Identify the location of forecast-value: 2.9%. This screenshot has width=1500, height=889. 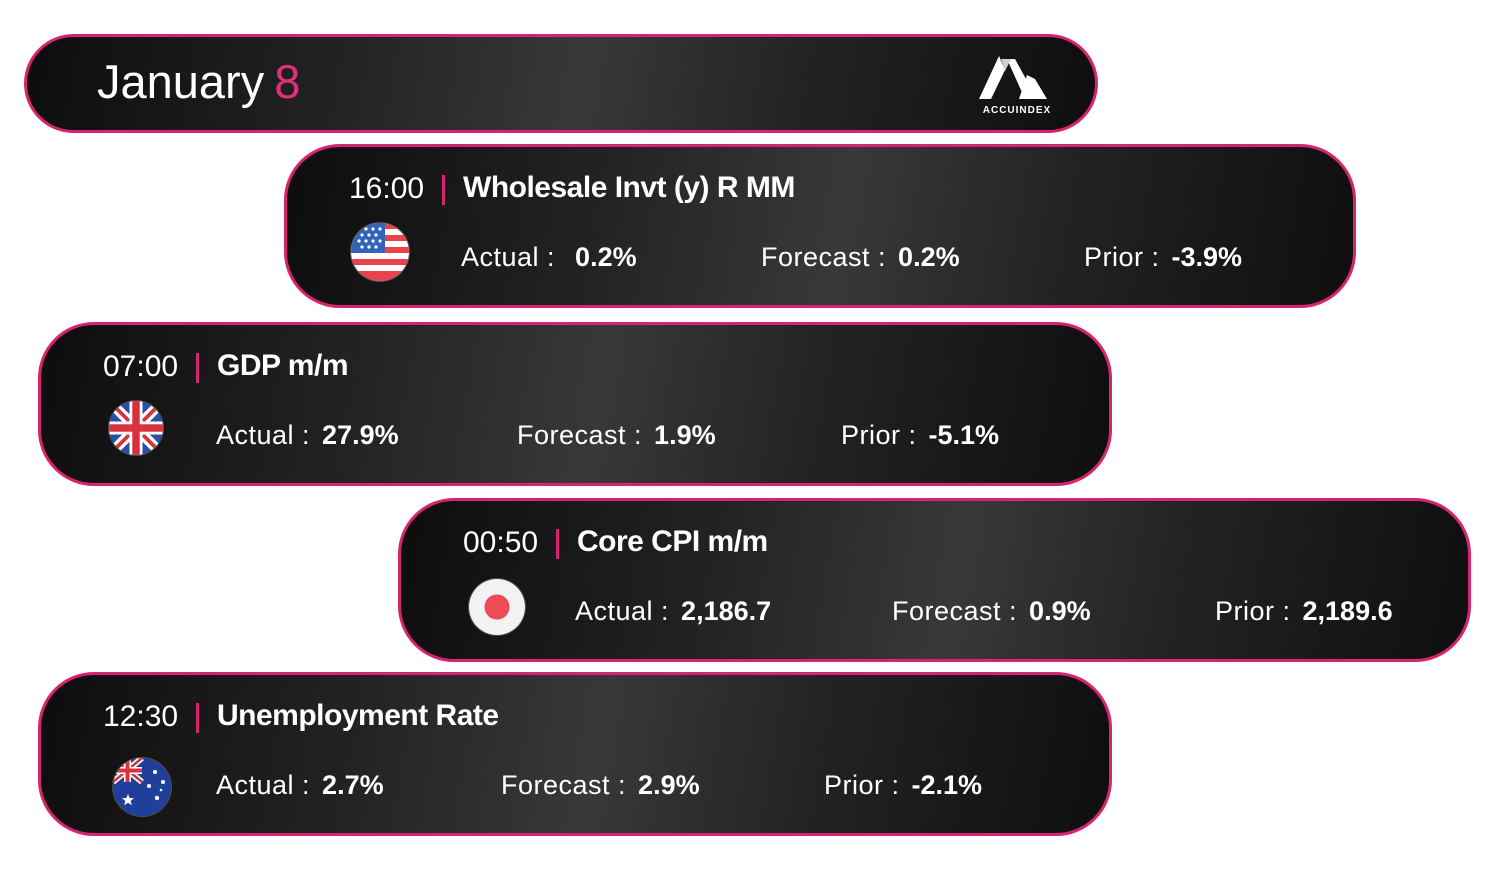
(669, 785).